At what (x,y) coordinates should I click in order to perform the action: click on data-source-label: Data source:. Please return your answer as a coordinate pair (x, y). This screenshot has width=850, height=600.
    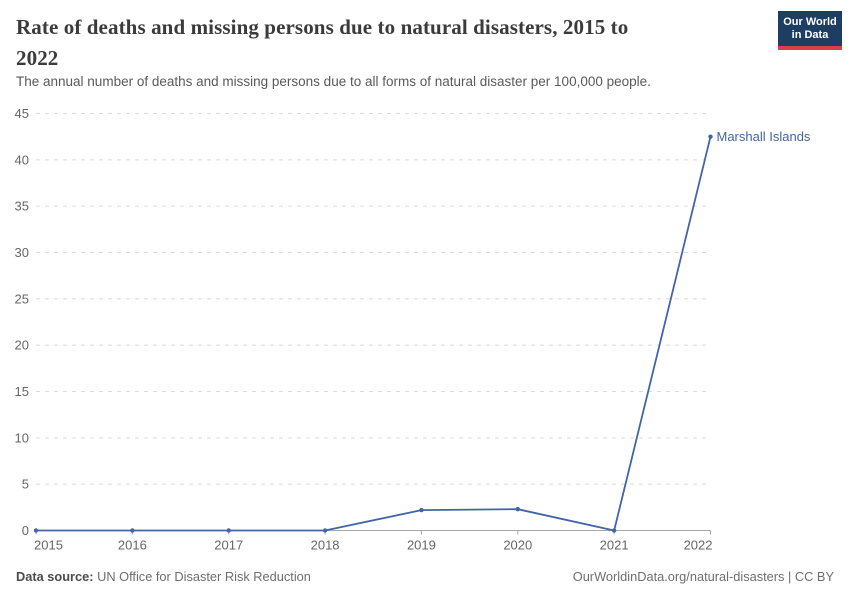
    Looking at the image, I should click on (55, 576).